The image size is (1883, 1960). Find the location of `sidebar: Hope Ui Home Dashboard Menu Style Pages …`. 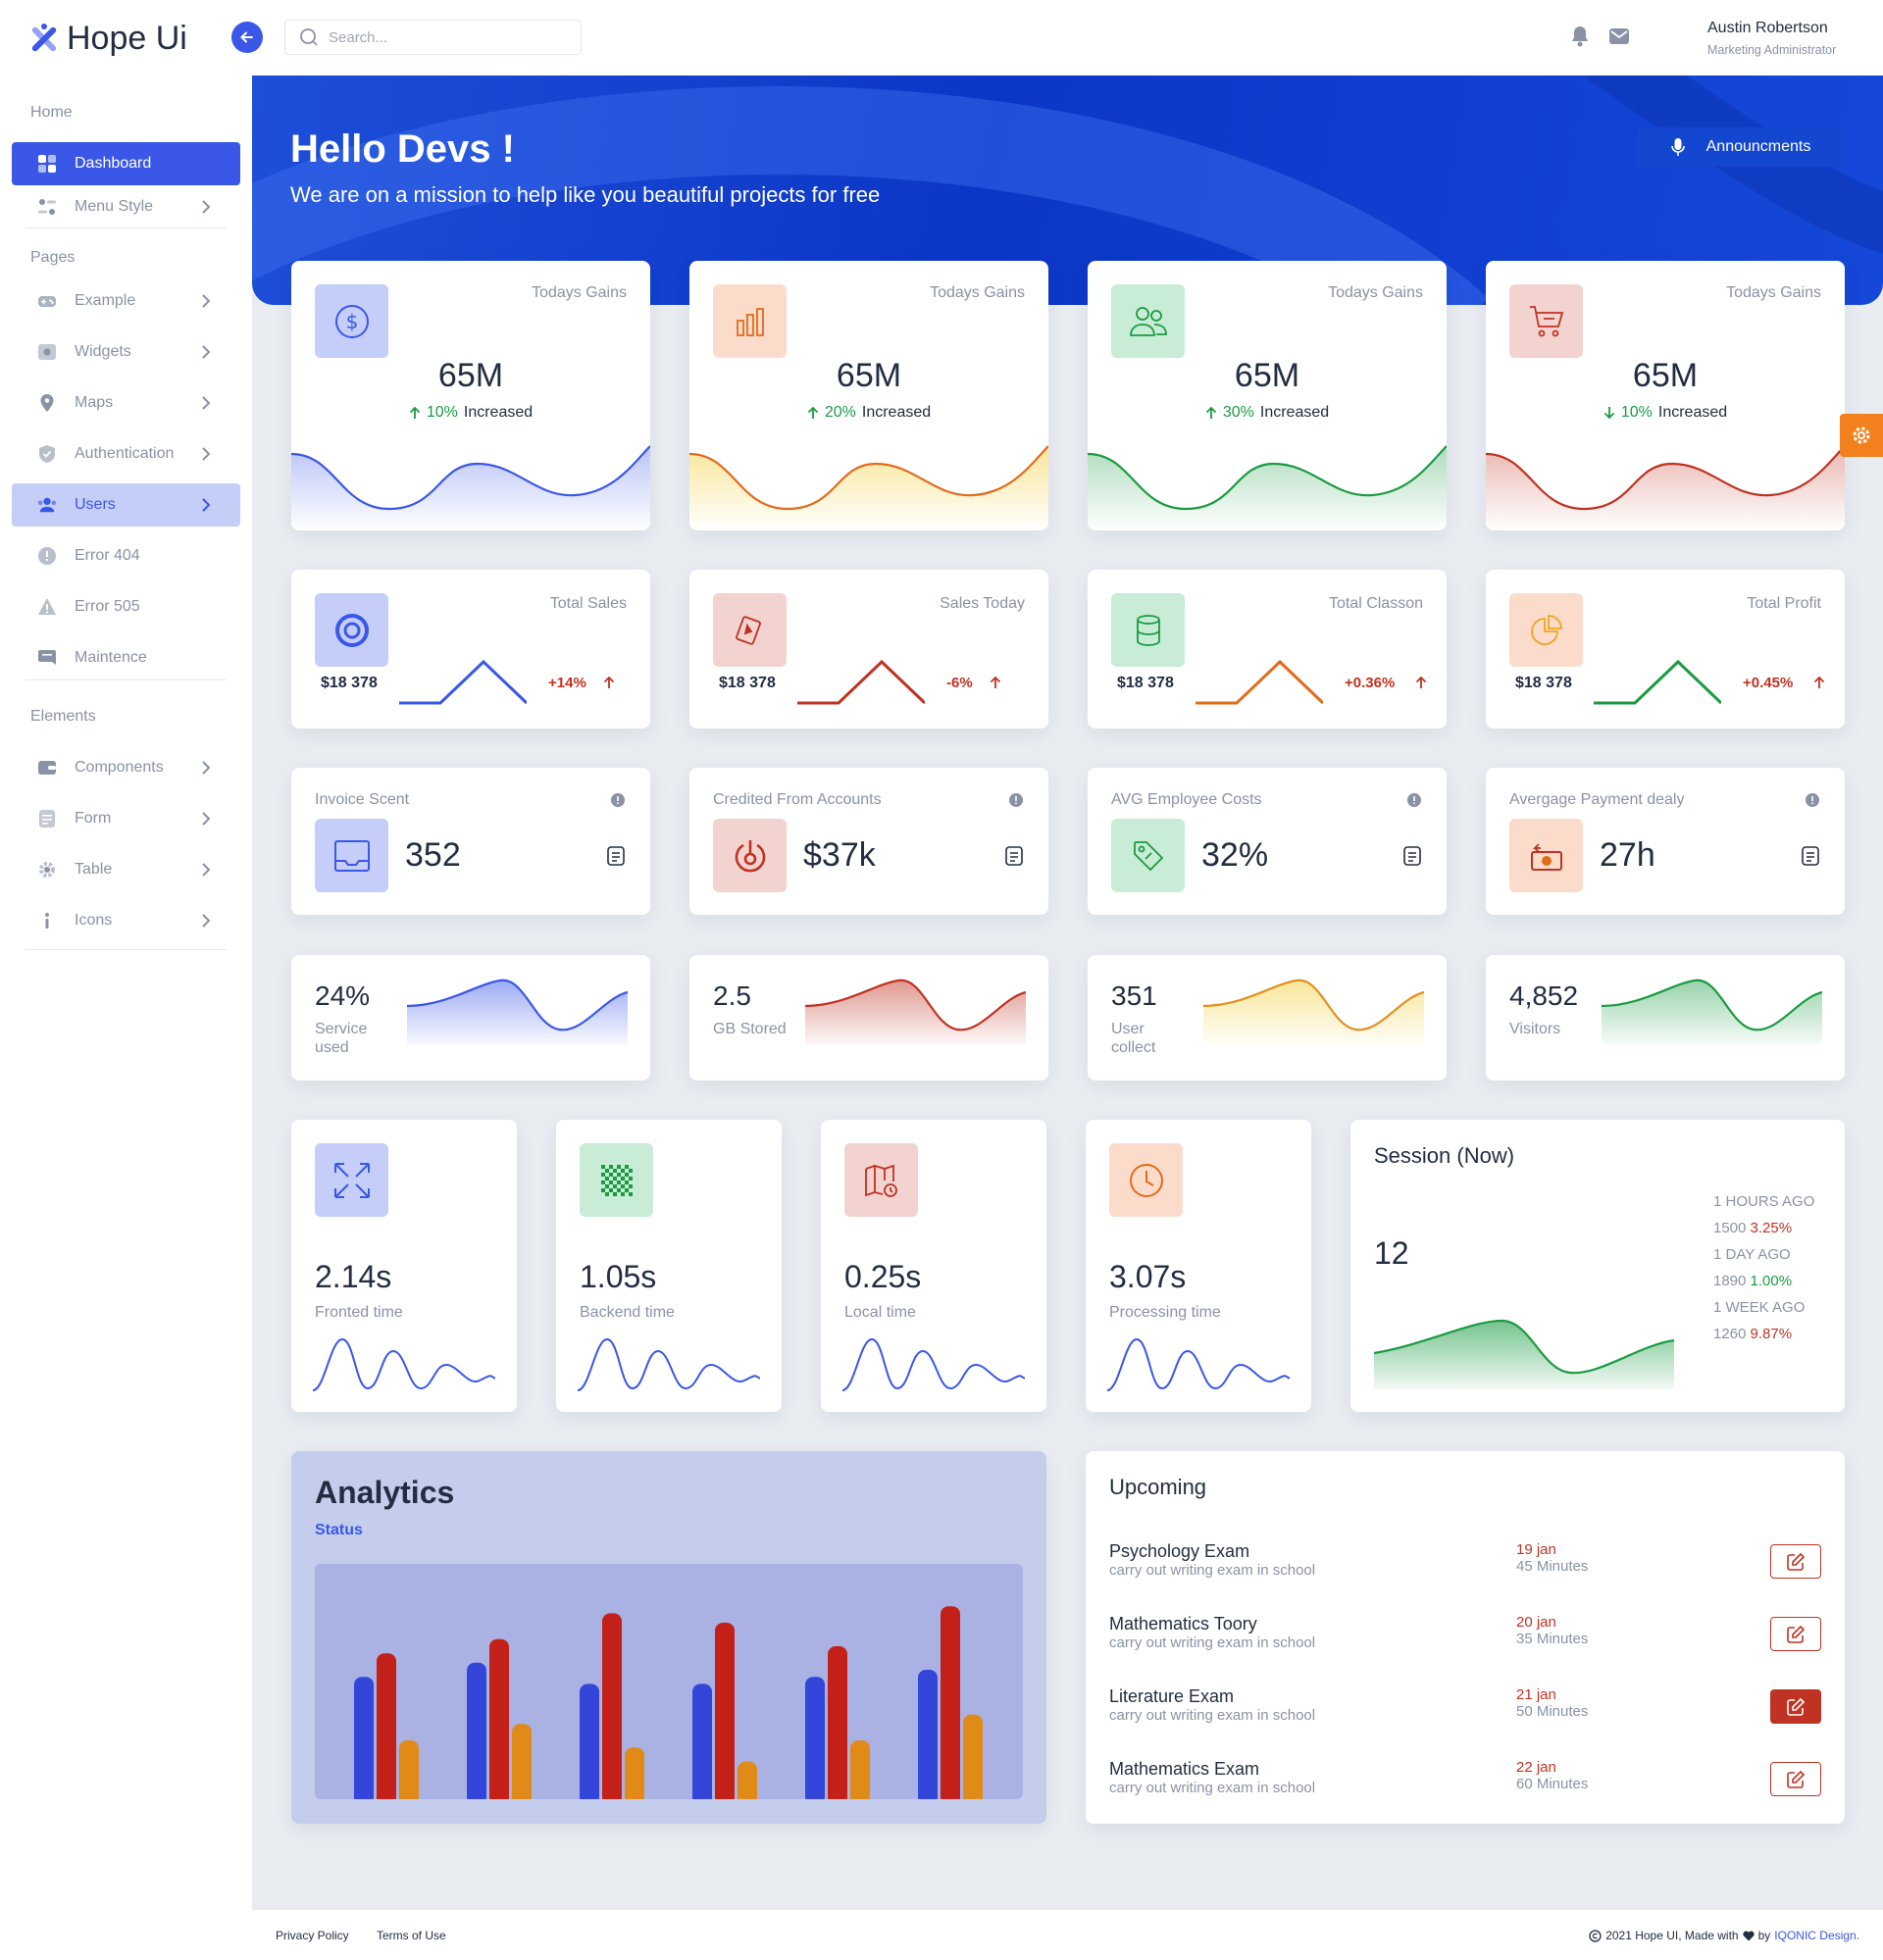

sidebar: Hope Ui Home Dashboard Menu Style Pages … is located at coordinates (126, 980).